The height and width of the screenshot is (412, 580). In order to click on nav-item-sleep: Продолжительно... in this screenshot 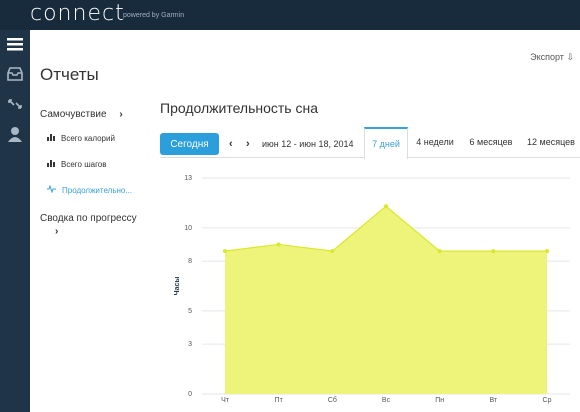, I will do `click(90, 189)`.